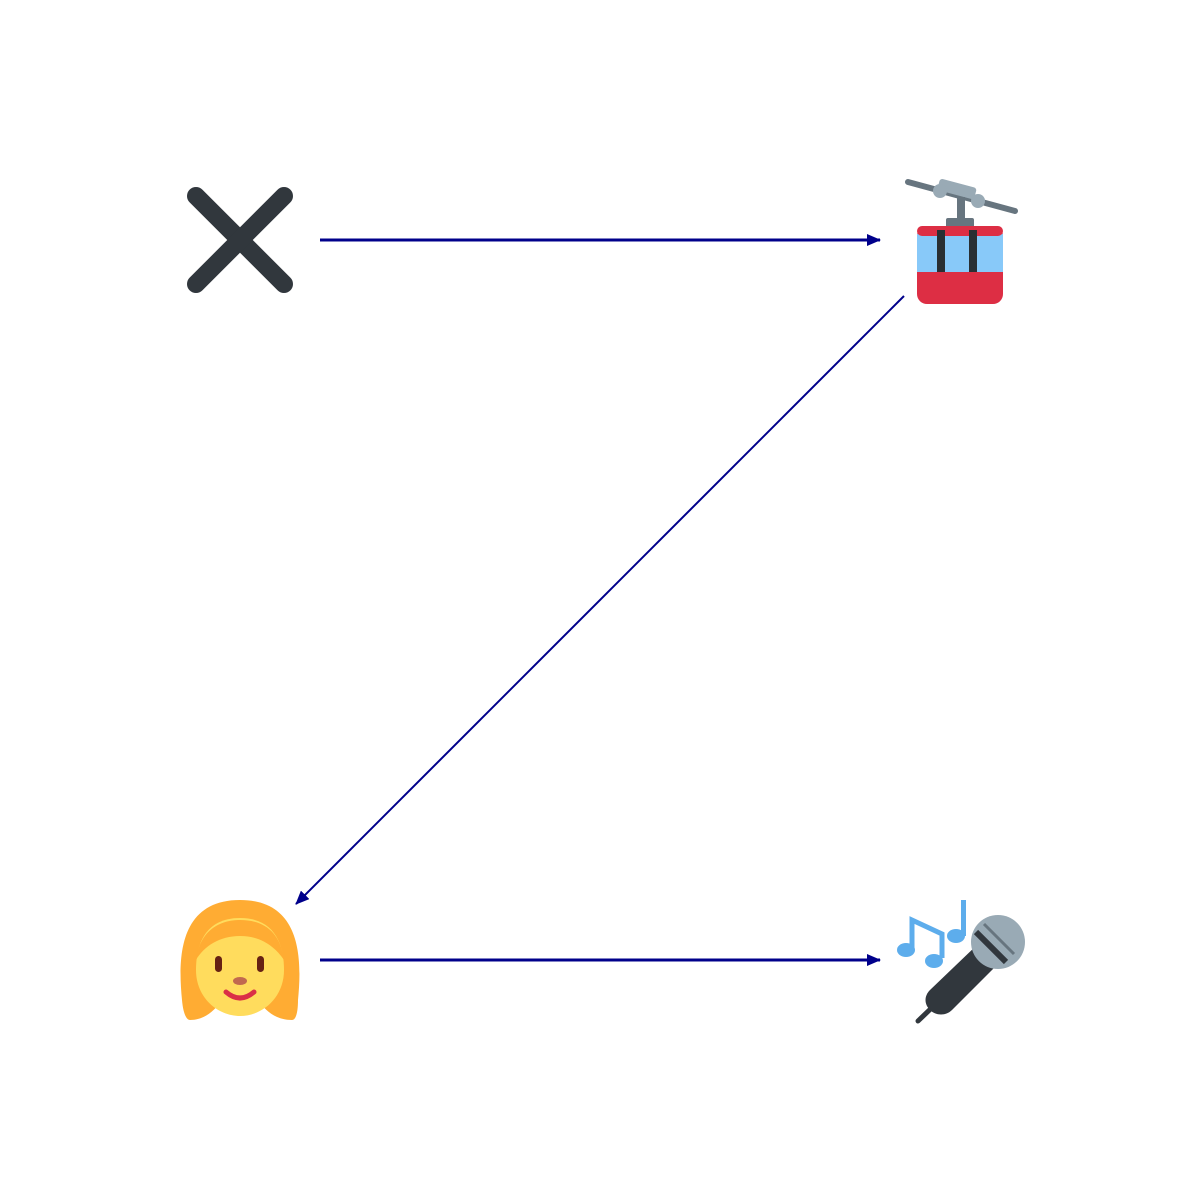 The width and height of the screenshot is (1200, 1200). Describe the element at coordinates (240, 960) in the screenshot. I see `woman-face-icon` at that location.